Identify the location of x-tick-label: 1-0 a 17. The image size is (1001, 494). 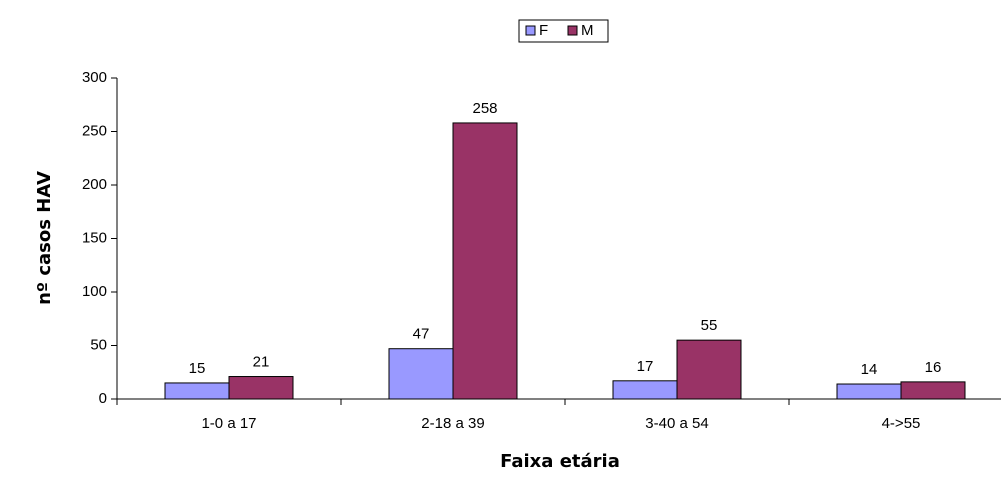
(228, 423).